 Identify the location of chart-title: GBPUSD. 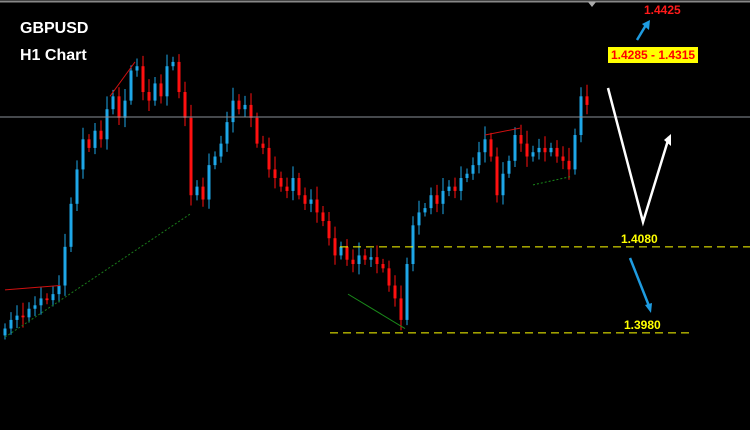
(54, 28).